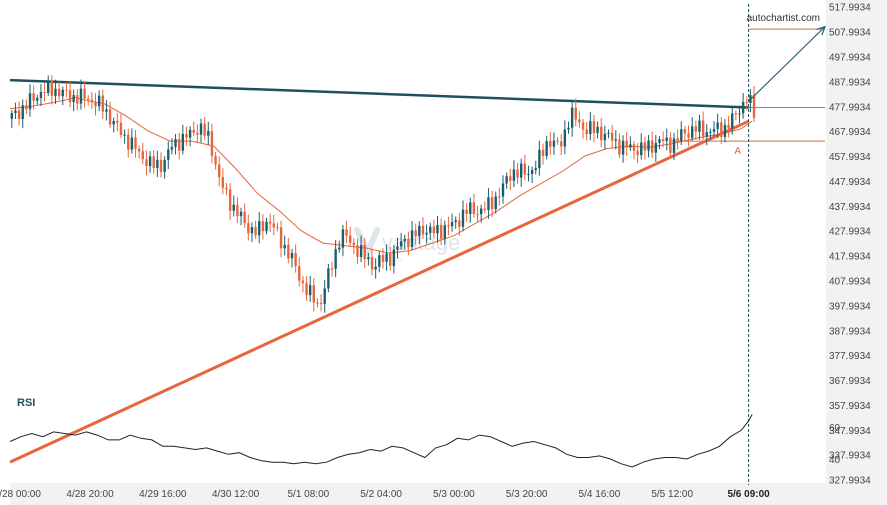 This screenshot has height=505, width=887. I want to click on price-tick-label: 487.9934, so click(850, 82).